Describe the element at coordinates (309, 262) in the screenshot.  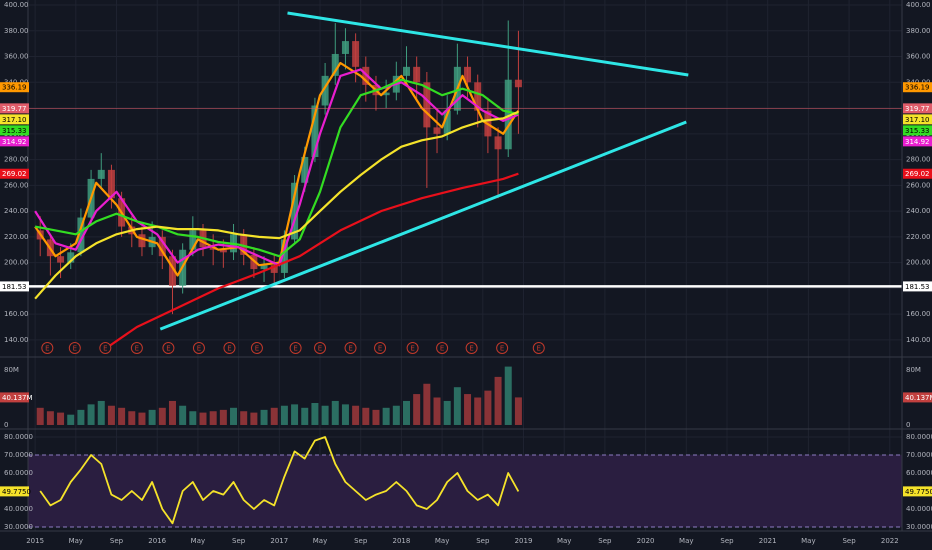
I see `moving-average` at that location.